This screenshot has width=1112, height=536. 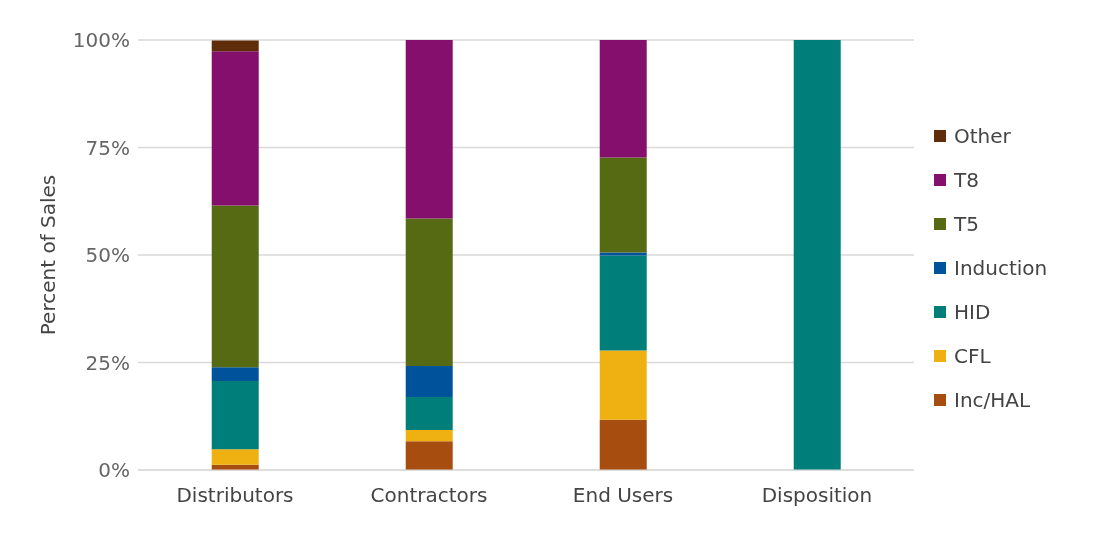 I want to click on y-tick-label: 25%, so click(x=107, y=362).